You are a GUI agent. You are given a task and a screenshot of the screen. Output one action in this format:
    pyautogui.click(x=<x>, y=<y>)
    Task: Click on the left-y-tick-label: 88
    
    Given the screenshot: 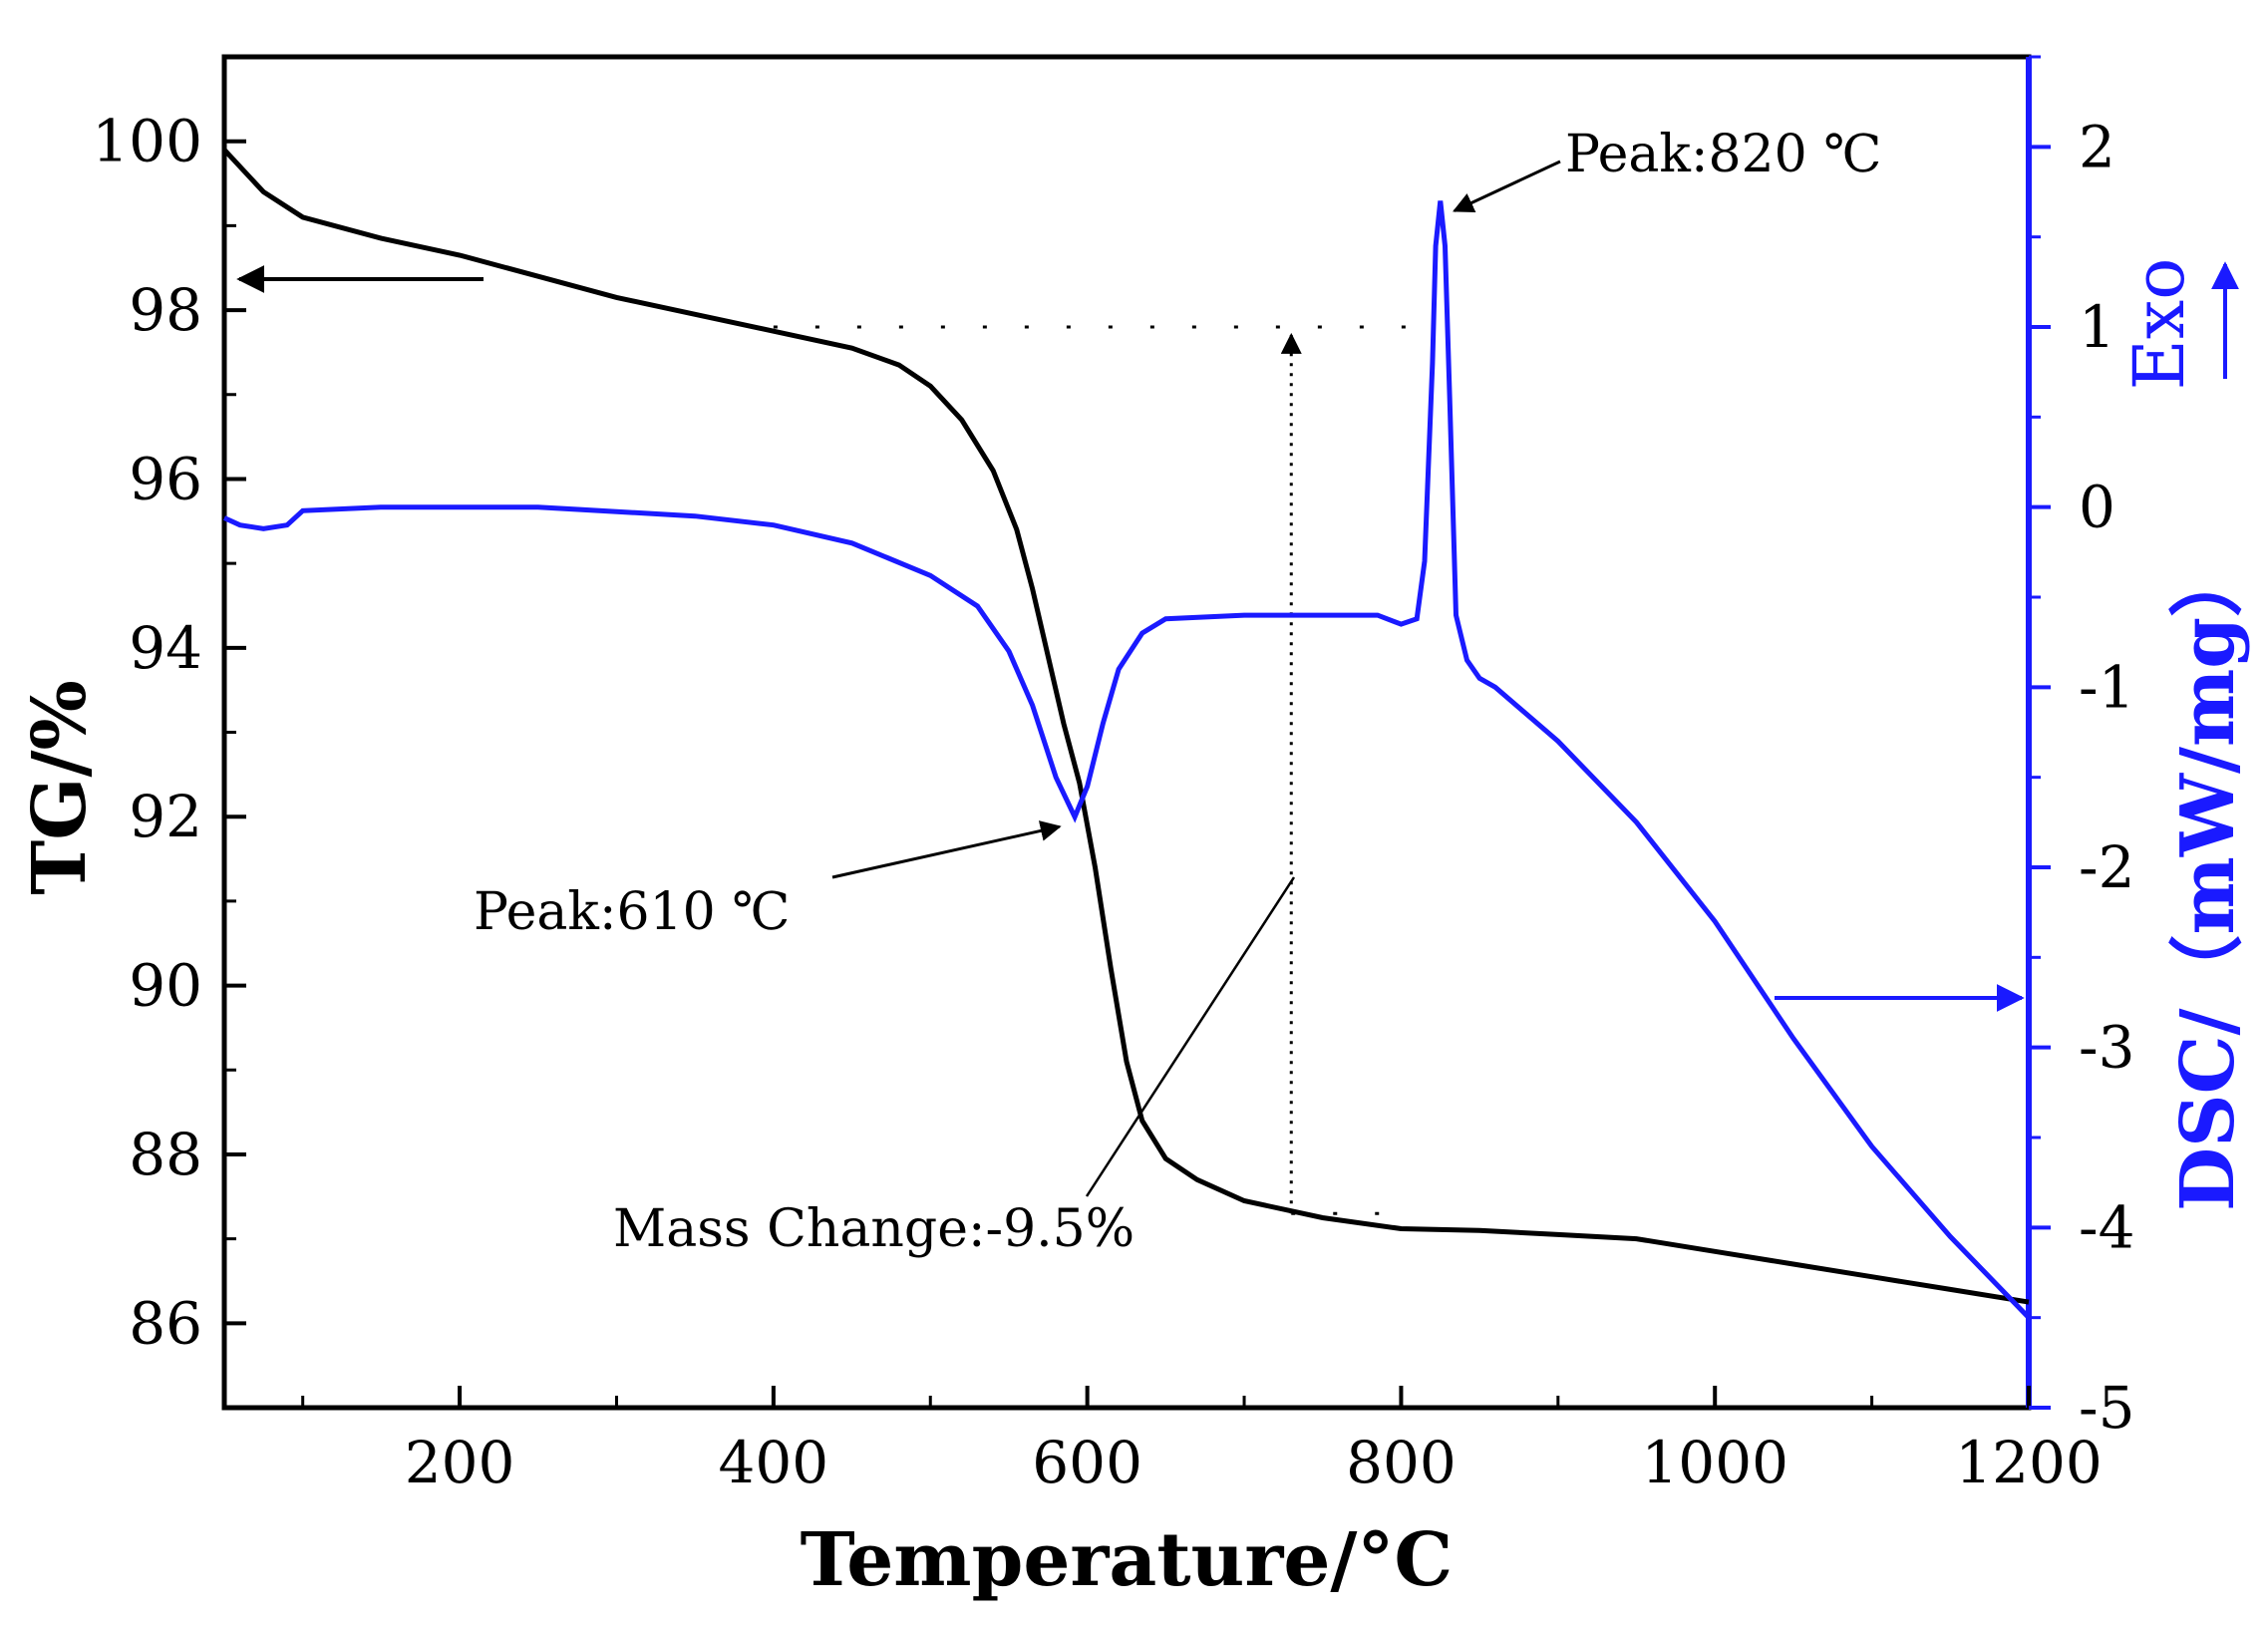 What is the action you would take?
    pyautogui.click(x=165, y=1154)
    